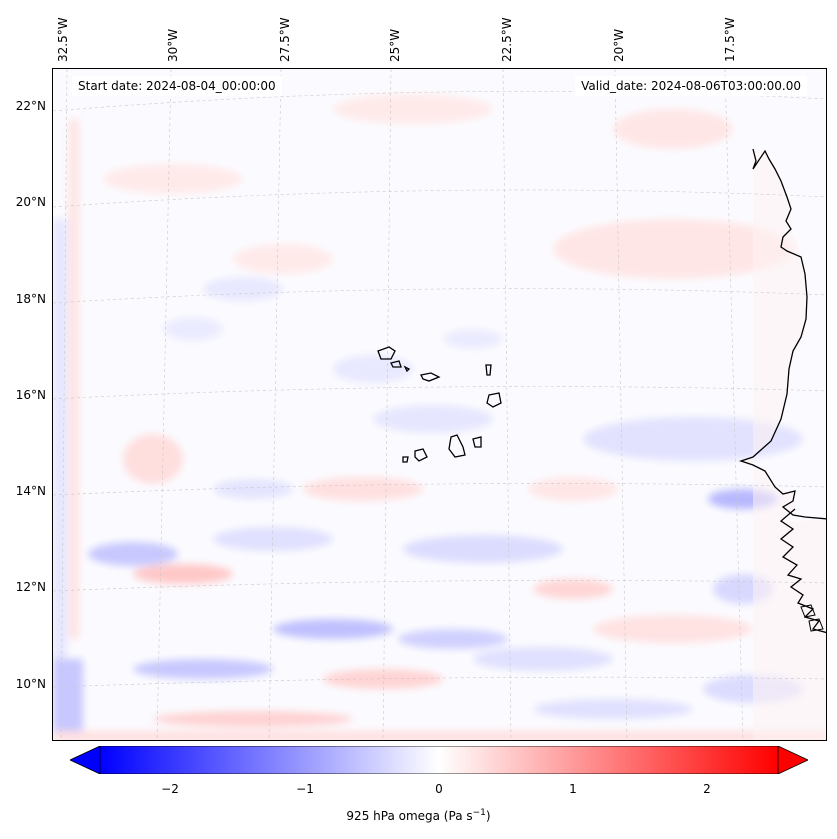  I want to click on colorbar-gradient, so click(439, 760).